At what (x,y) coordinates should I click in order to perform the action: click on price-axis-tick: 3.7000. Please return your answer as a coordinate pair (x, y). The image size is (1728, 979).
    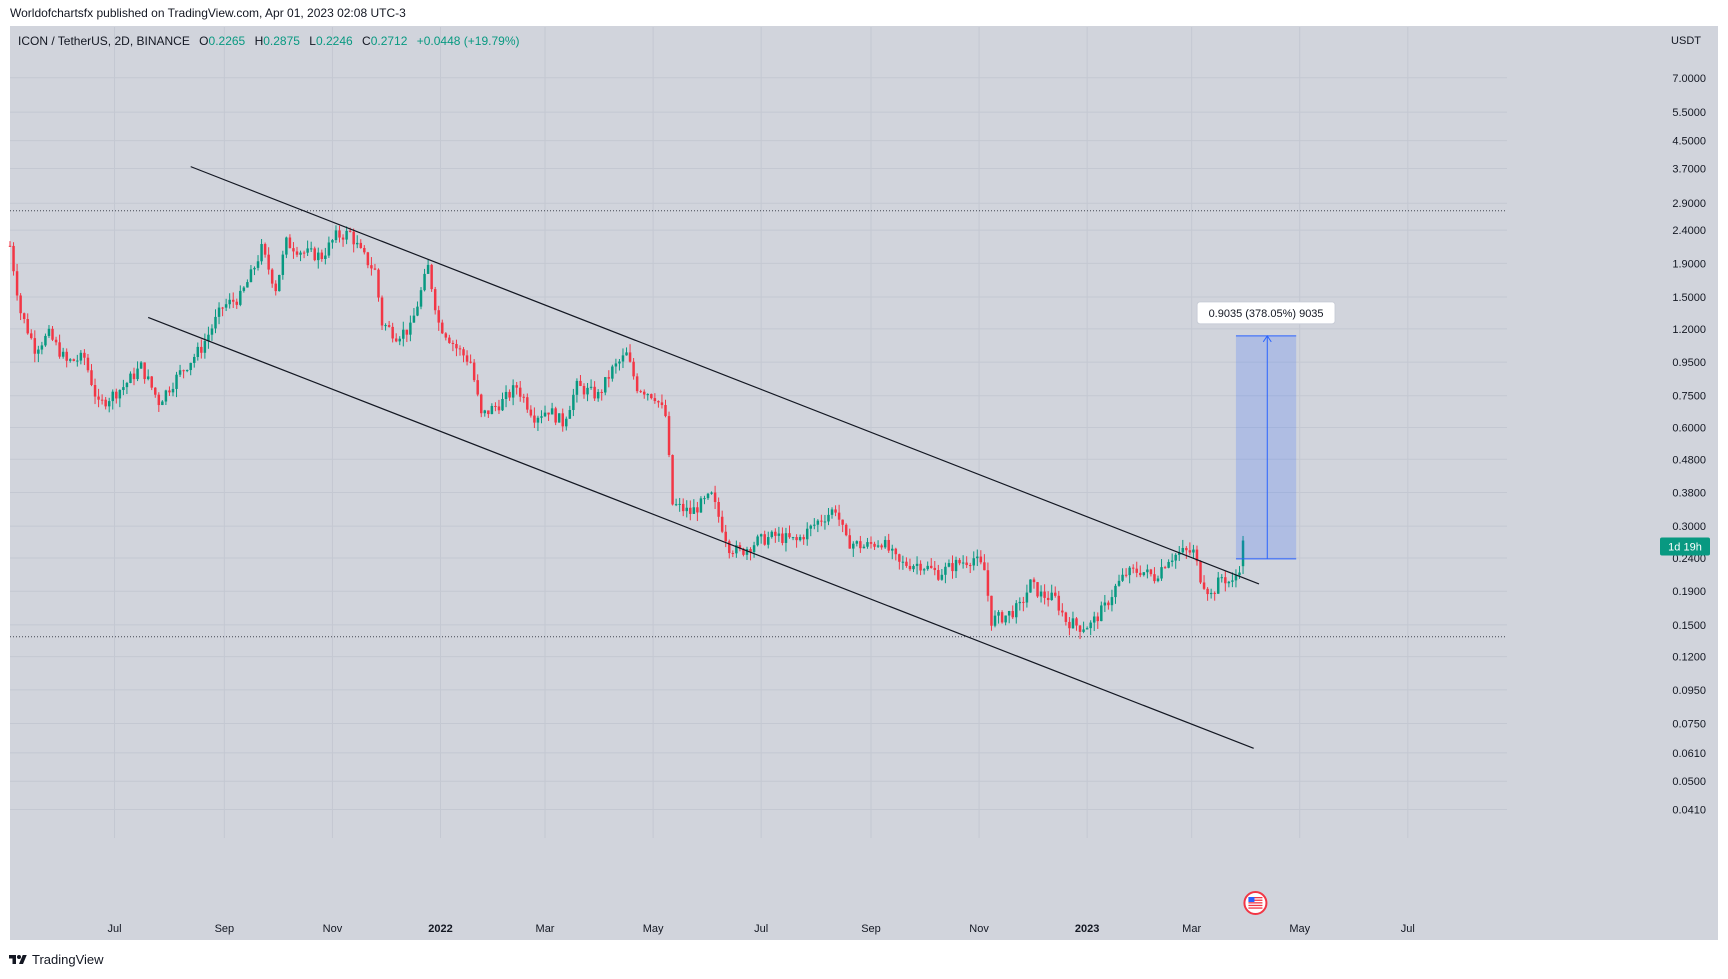
    Looking at the image, I should click on (1689, 170).